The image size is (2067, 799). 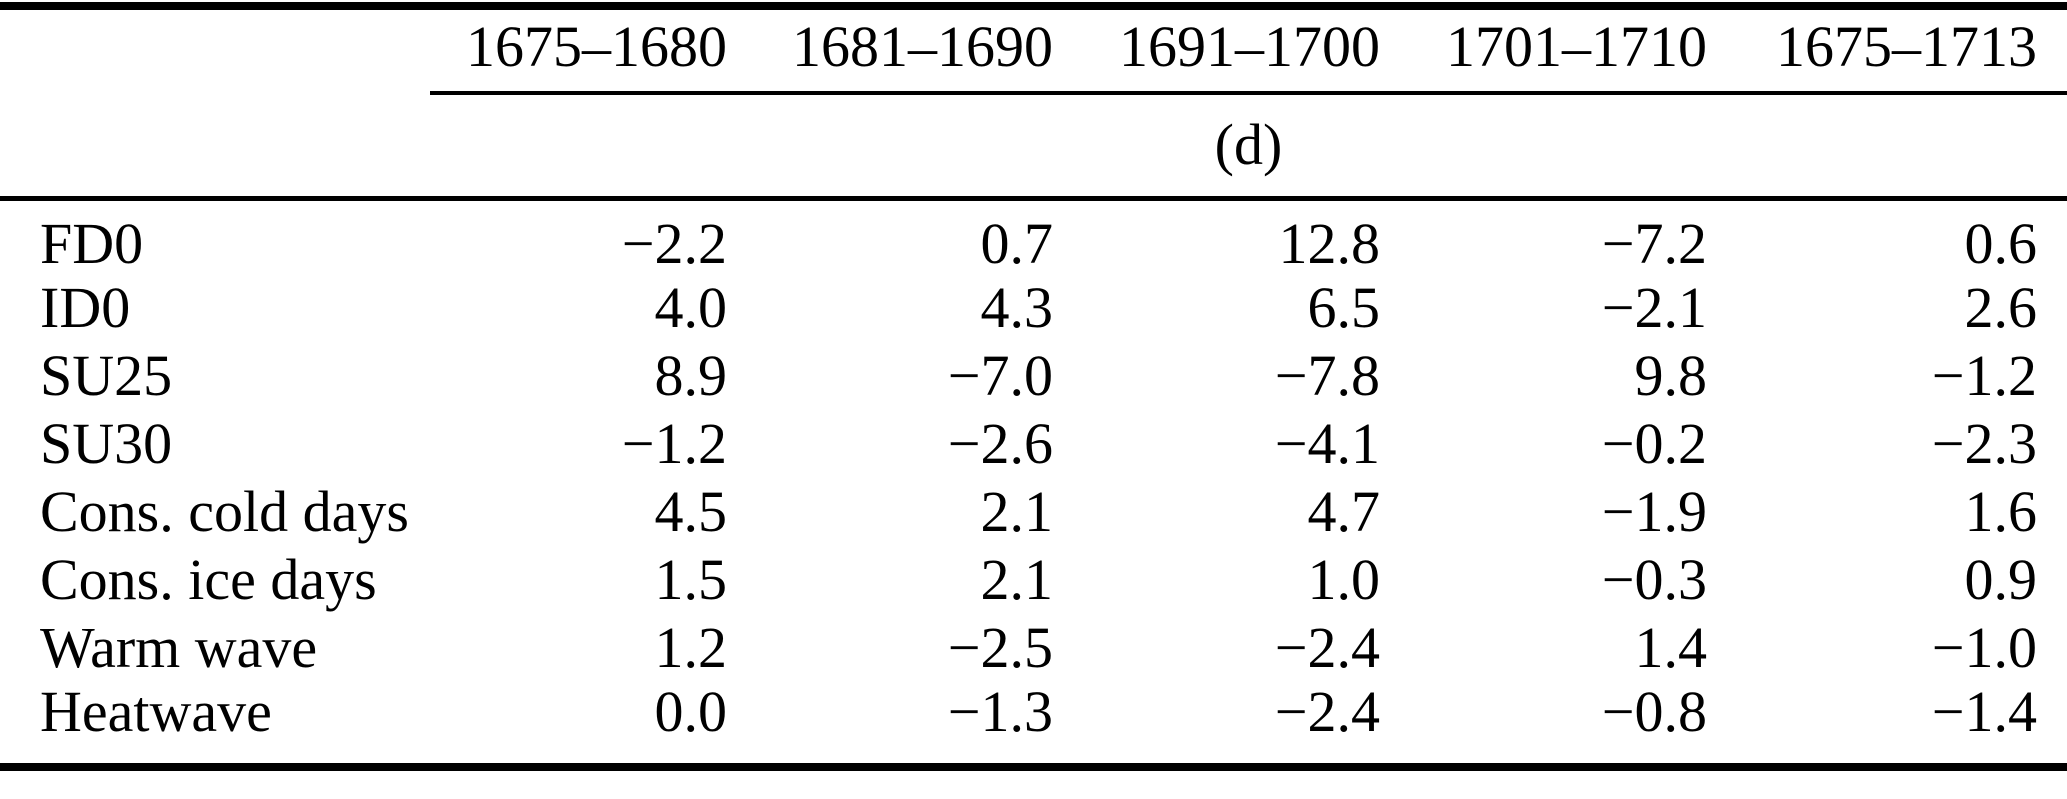 I want to click on cell-value: −7.8, so click(x=1327, y=375).